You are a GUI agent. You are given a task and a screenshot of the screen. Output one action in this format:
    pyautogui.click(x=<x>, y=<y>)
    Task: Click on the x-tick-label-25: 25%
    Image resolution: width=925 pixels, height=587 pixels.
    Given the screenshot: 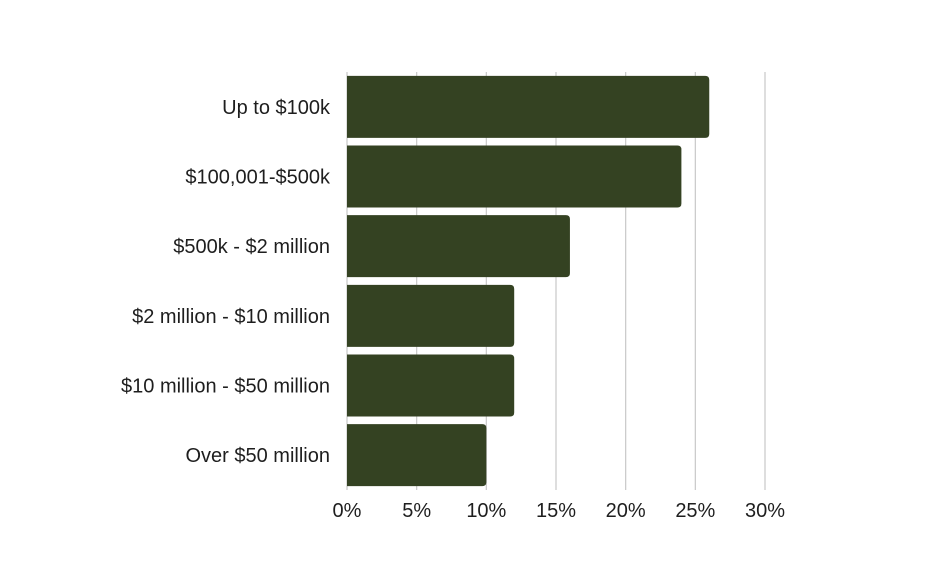 What is the action you would take?
    pyautogui.click(x=695, y=511)
    